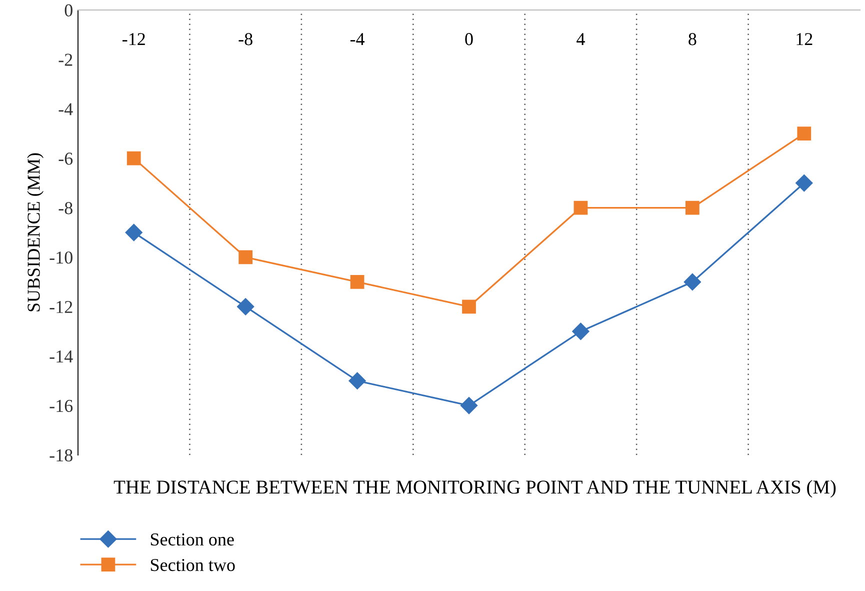 The width and height of the screenshot is (865, 591). I want to click on x-tick-label: -8, so click(245, 39).